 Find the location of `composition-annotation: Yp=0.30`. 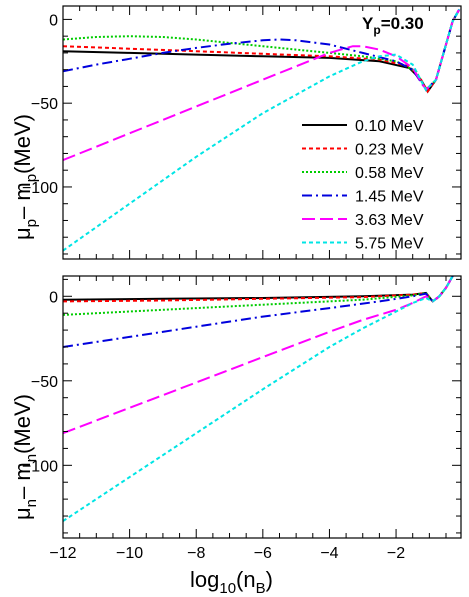

composition-annotation: Yp=0.30 is located at coordinates (393, 25).